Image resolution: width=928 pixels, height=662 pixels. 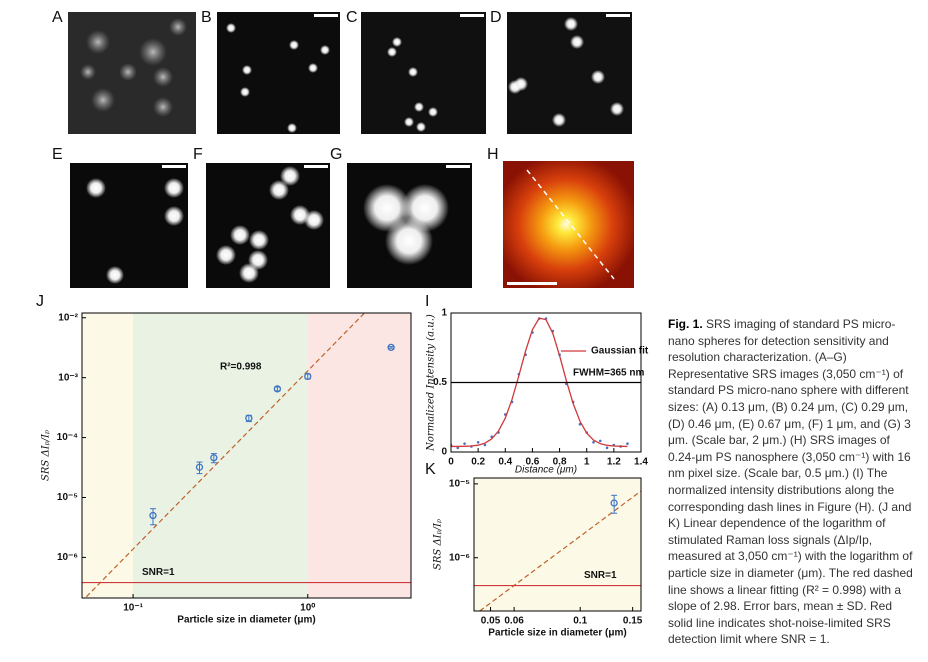 I want to click on panel-label: D, so click(x=496, y=17).